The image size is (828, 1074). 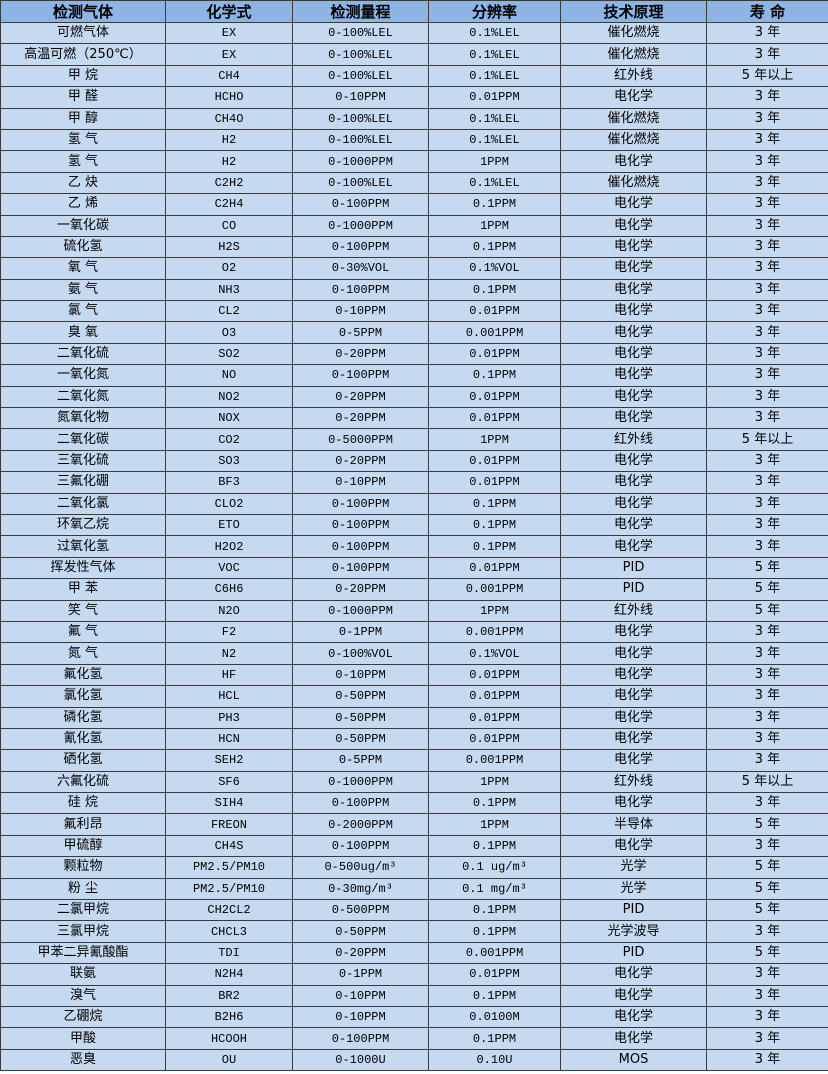 I want to click on table-row: 氟利昂 FREON 0-2000PPM 1PPM 半导体 5 年, so click(x=414, y=824).